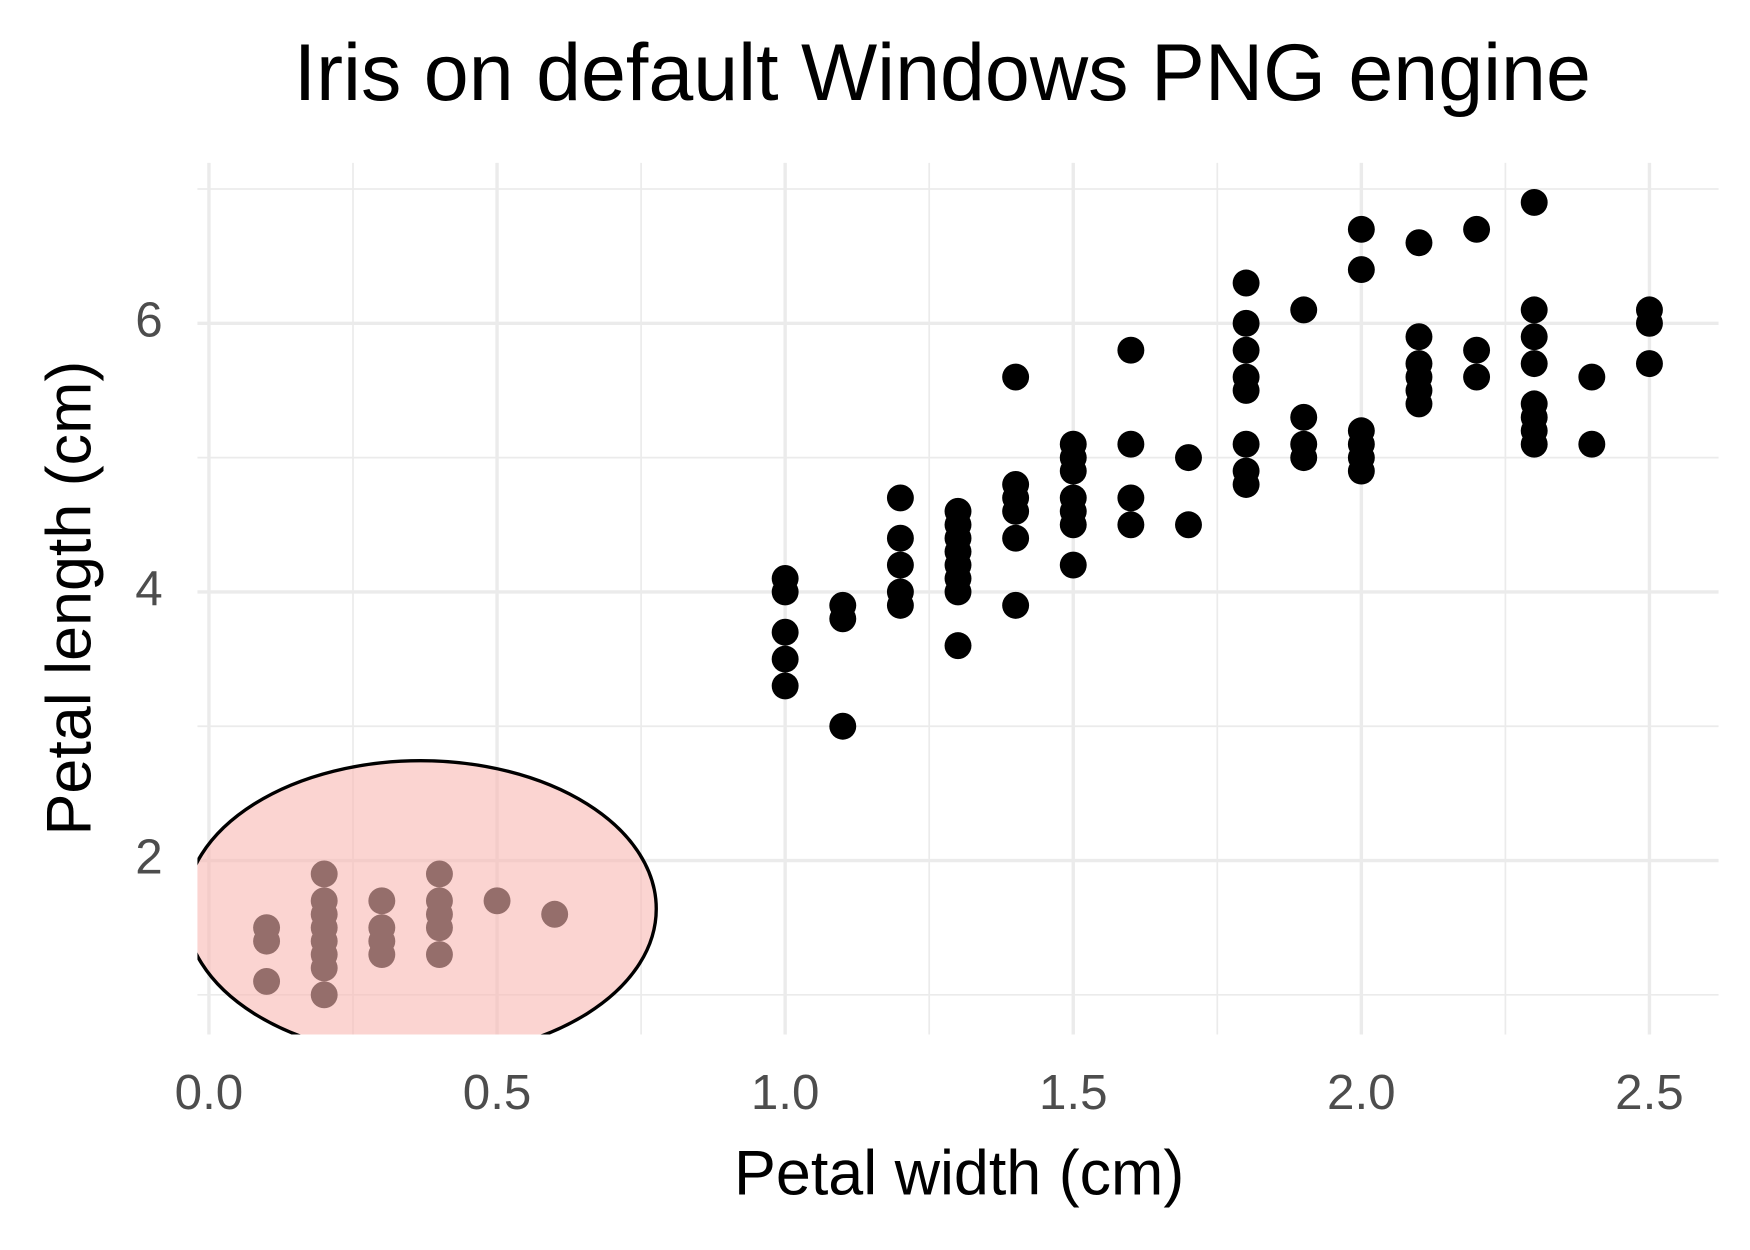  I want to click on highlight-ellipse, so click(427, 897).